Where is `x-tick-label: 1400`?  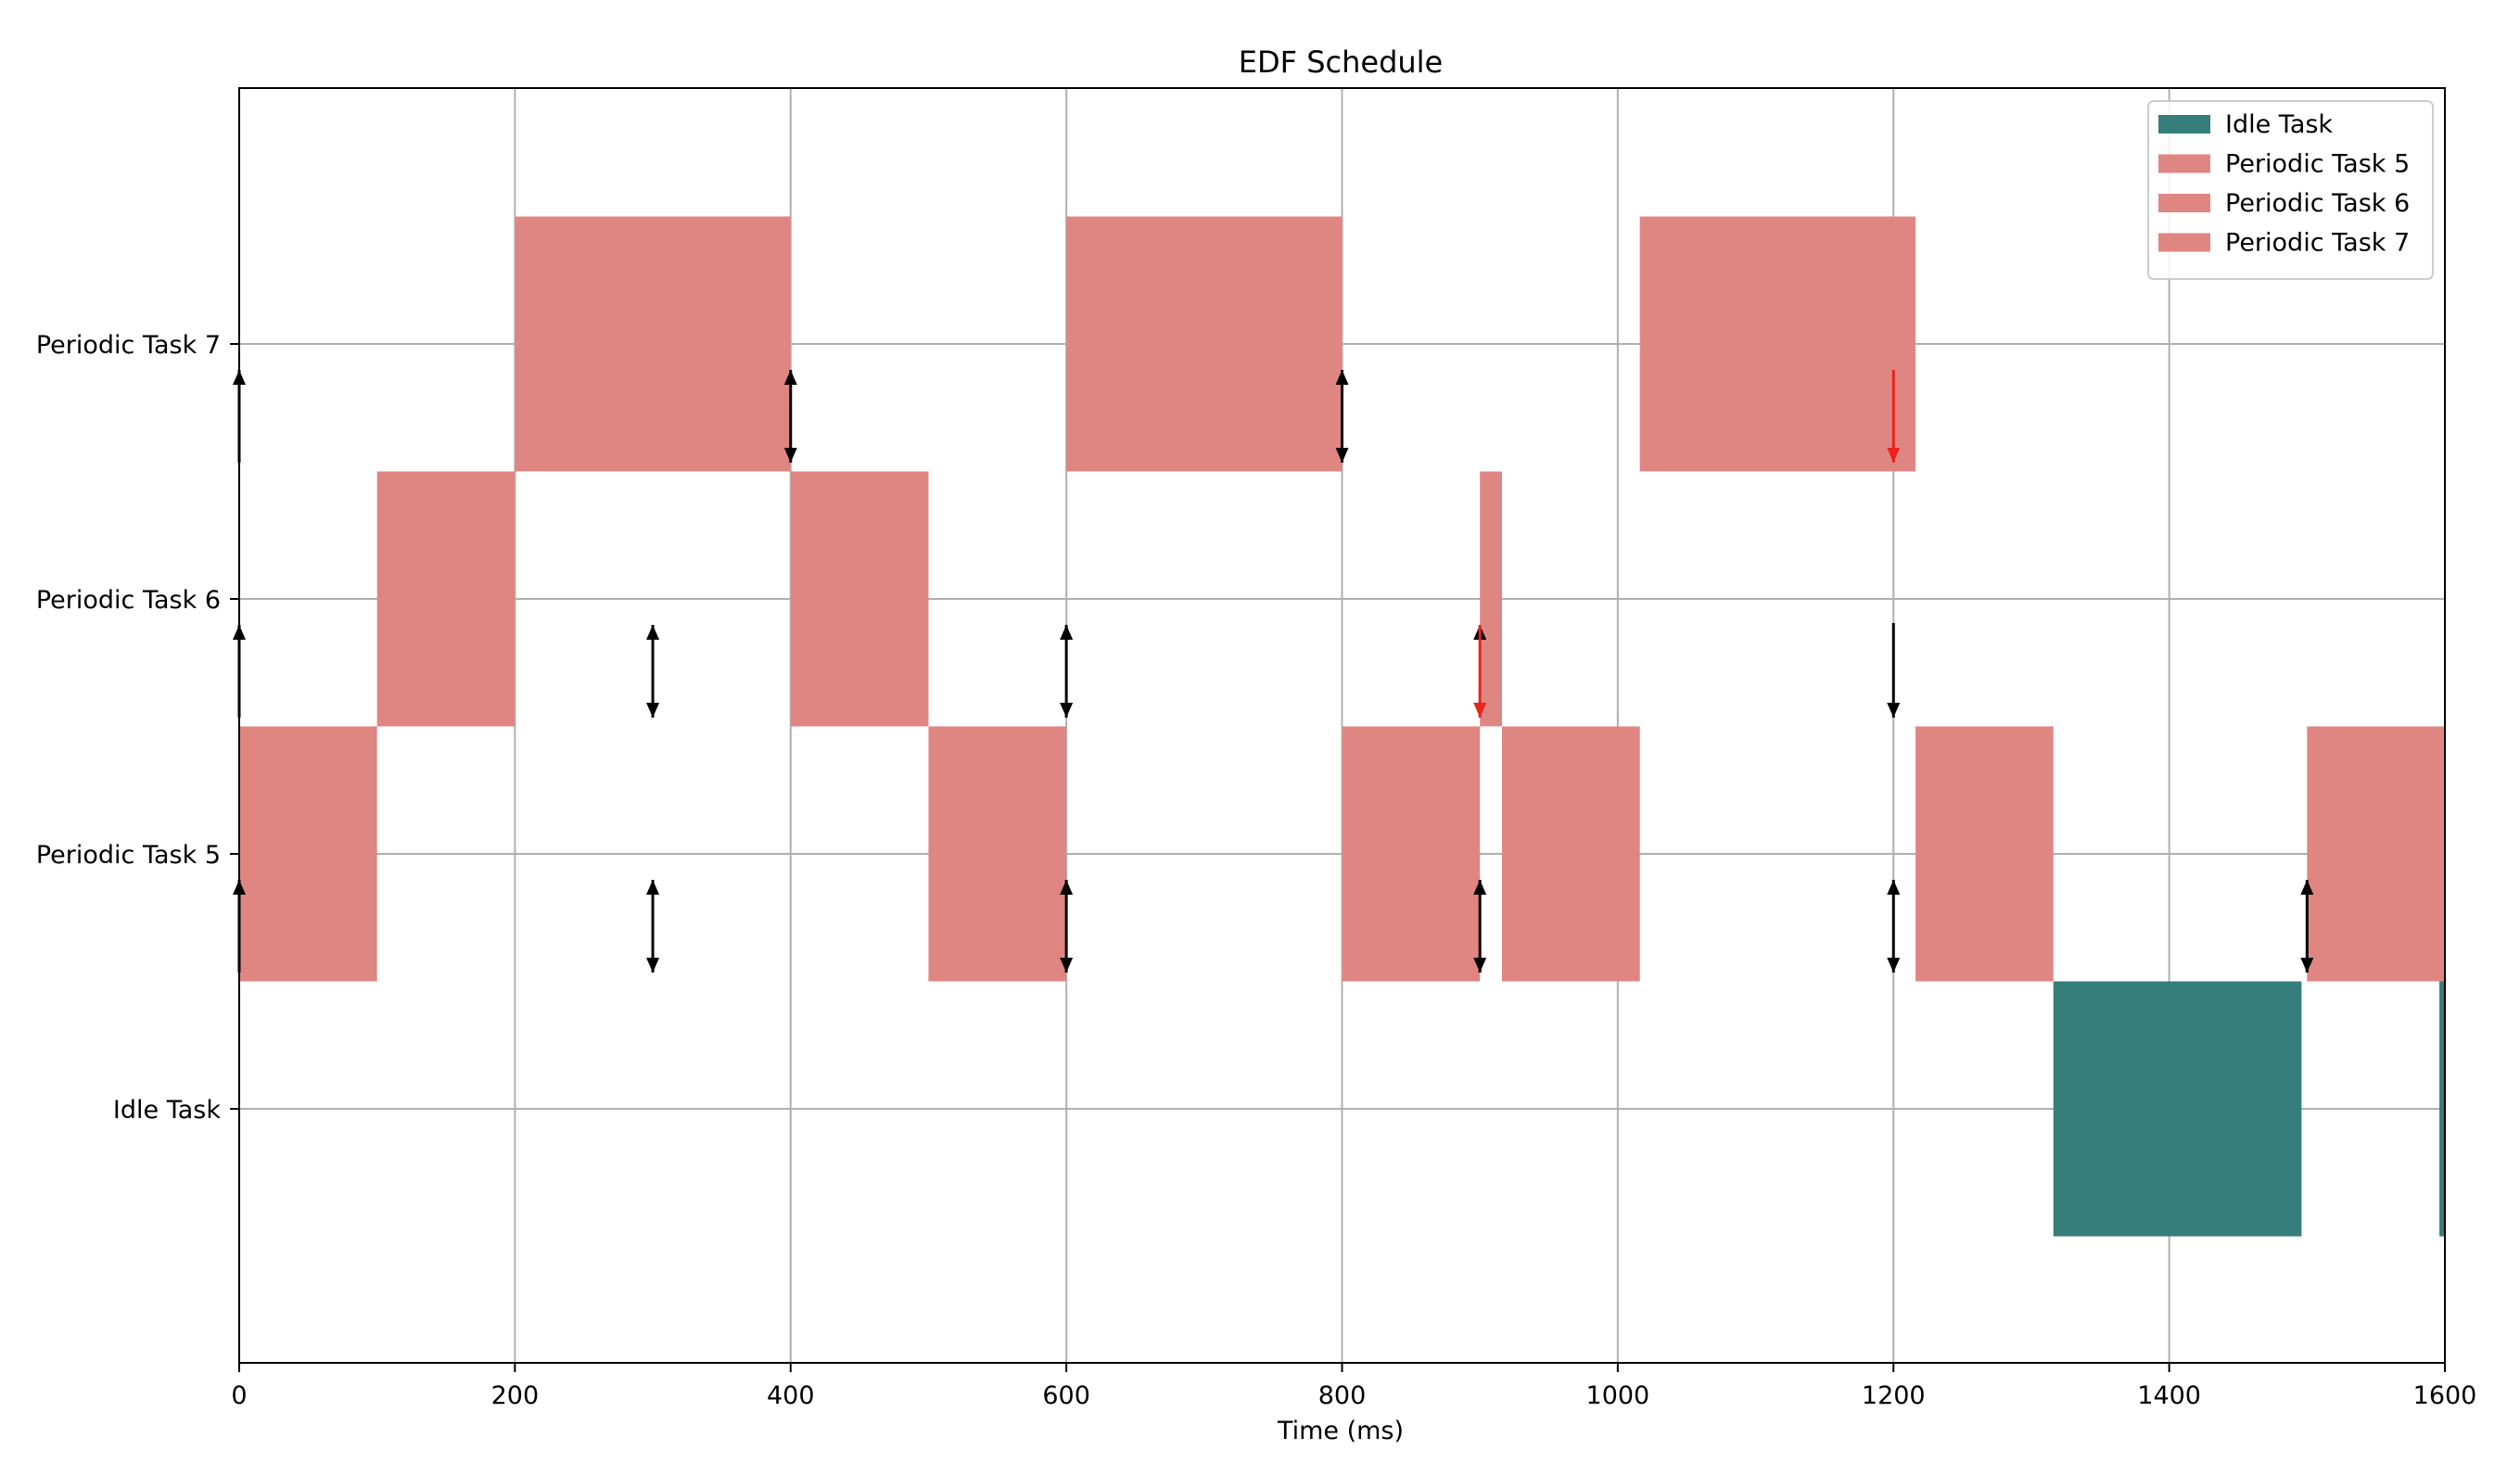 x-tick-label: 1400 is located at coordinates (2169, 1395).